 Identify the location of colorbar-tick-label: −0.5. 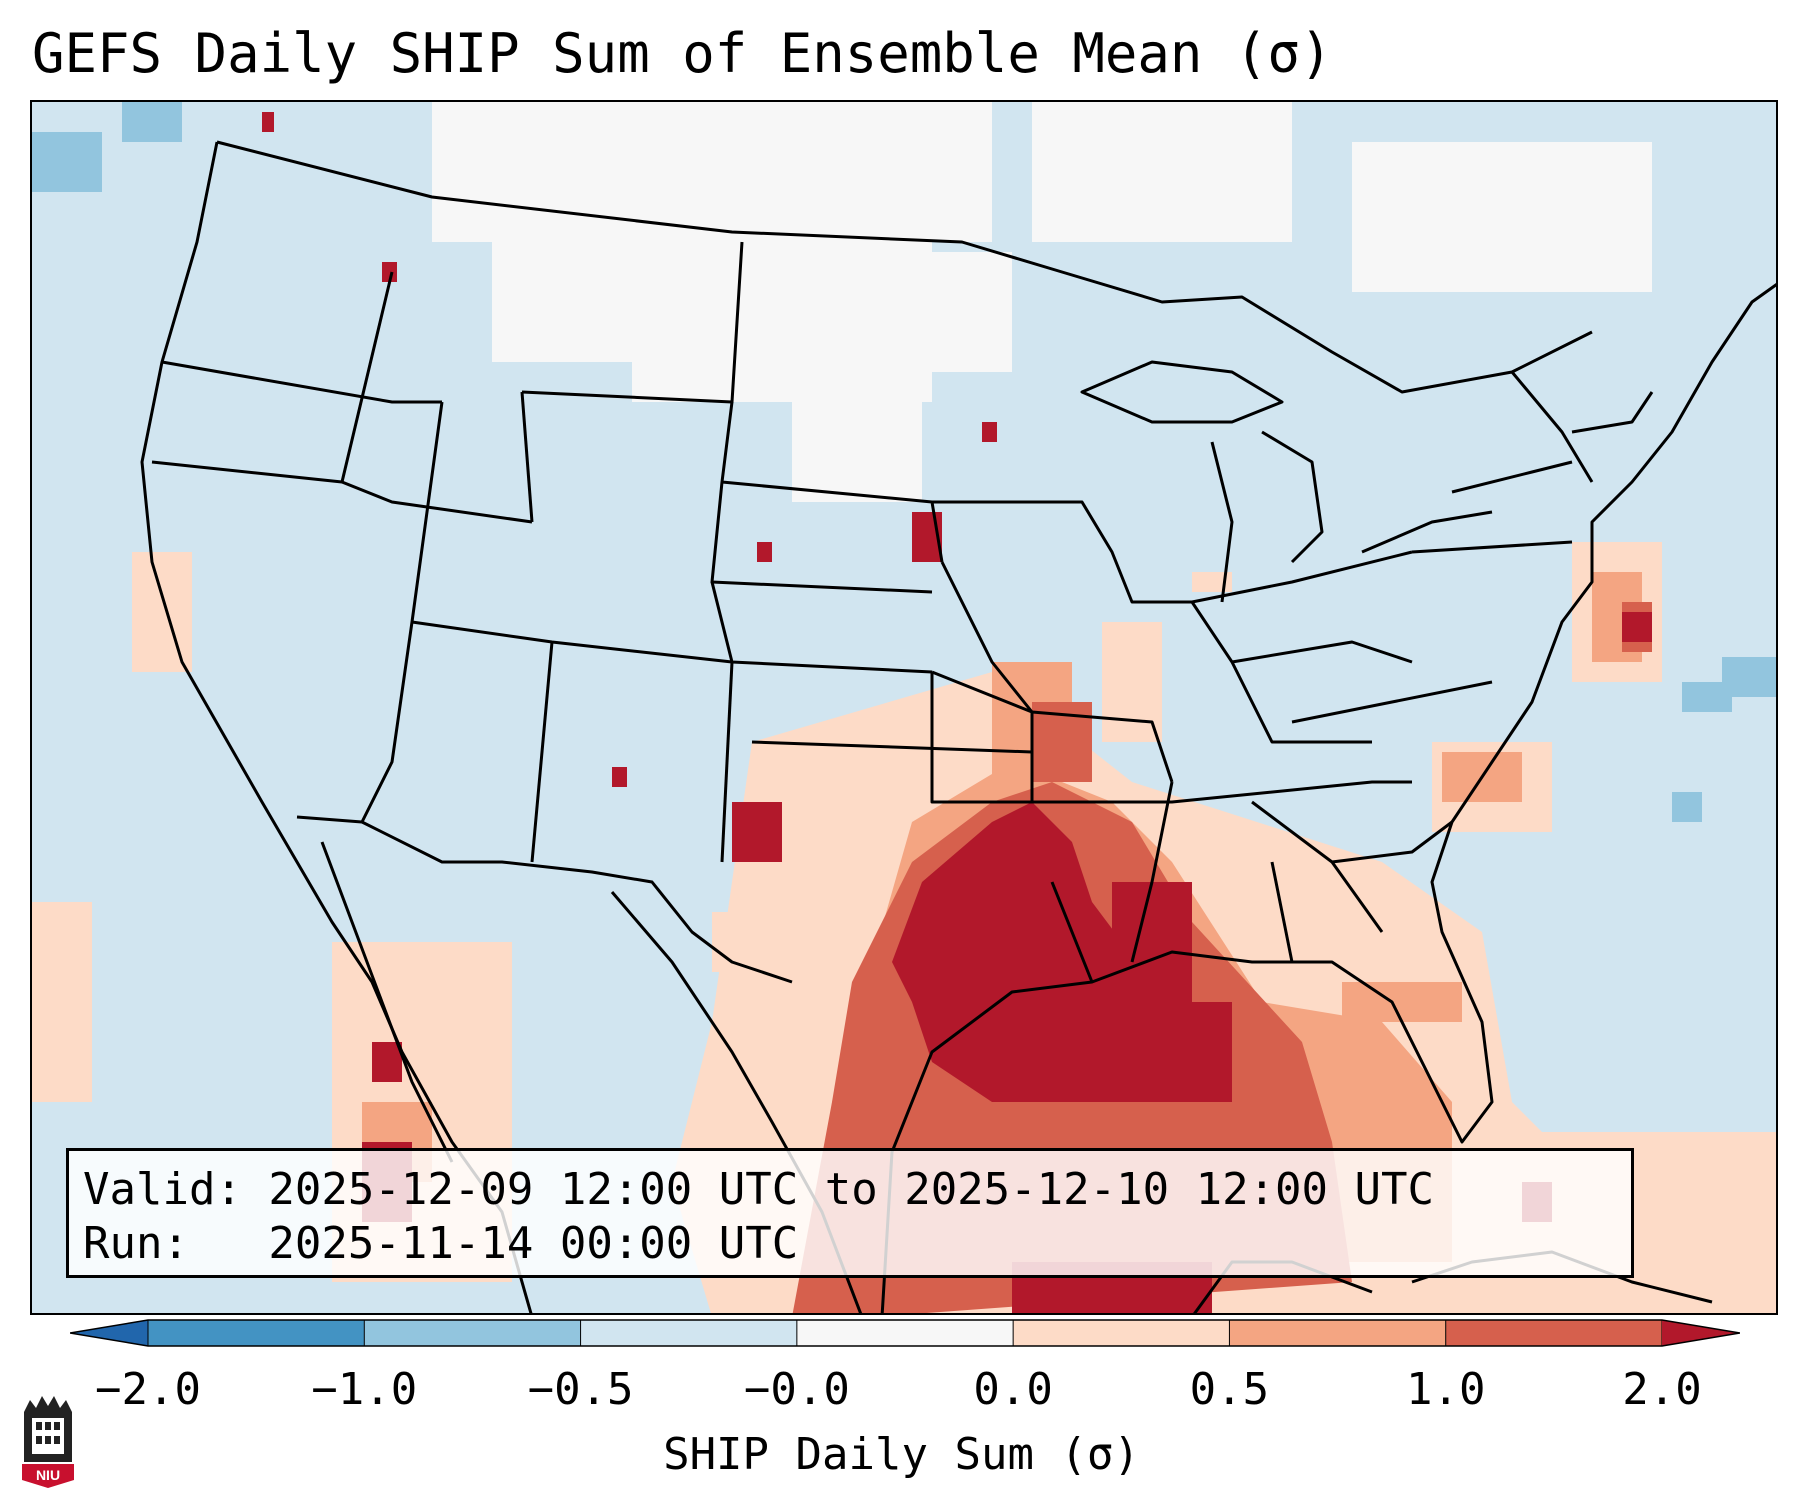
(580, 1389).